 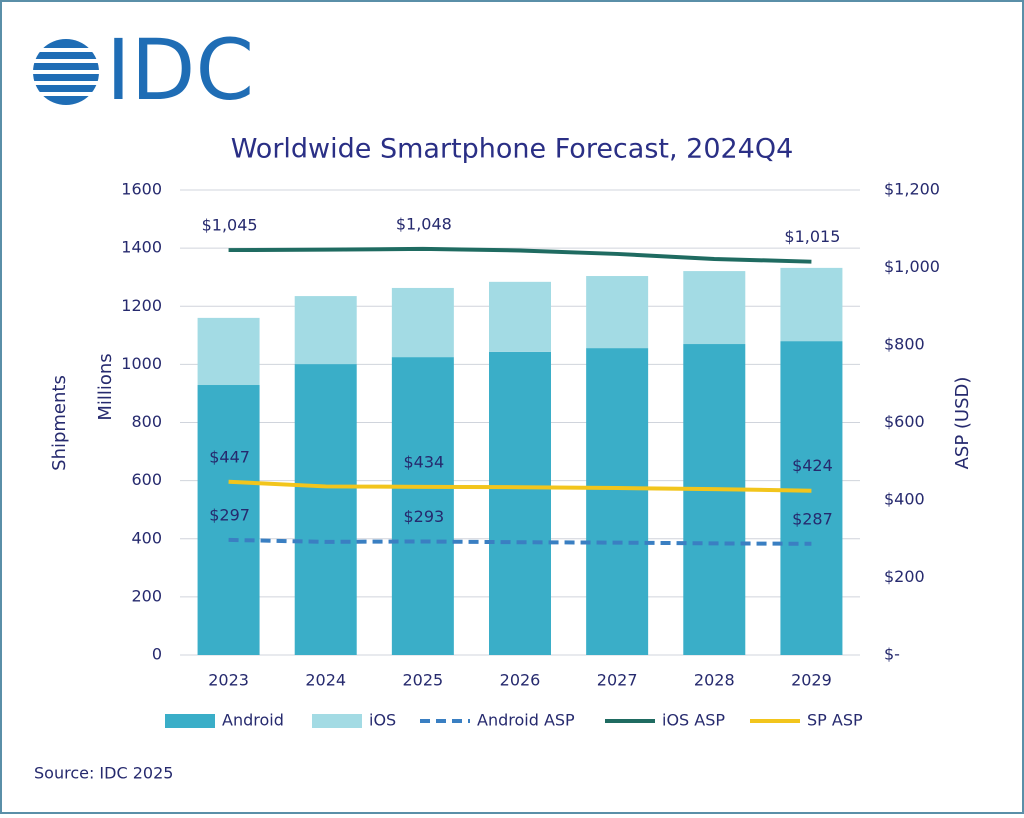 I want to click on legend-label: SP ASP, so click(x=835, y=720).